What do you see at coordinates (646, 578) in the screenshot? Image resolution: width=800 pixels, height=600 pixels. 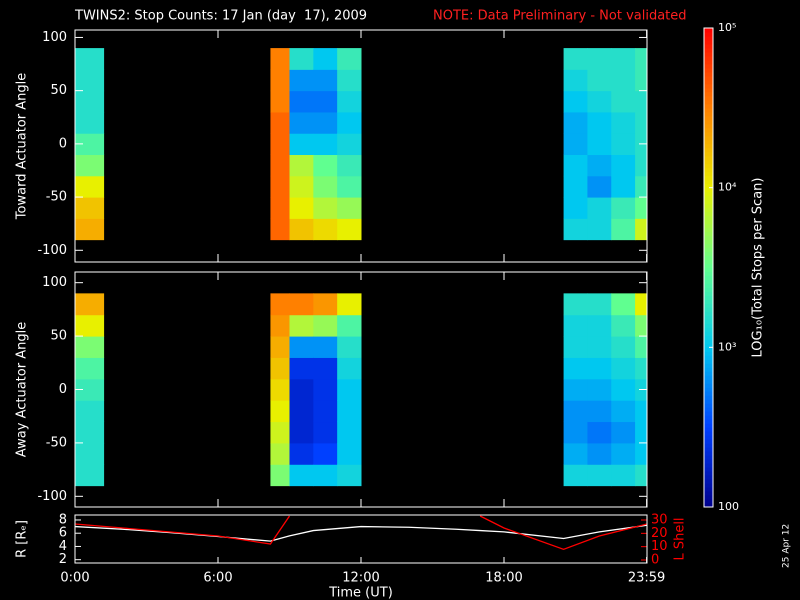 I see `x-tick-label: 23:59` at bounding box center [646, 578].